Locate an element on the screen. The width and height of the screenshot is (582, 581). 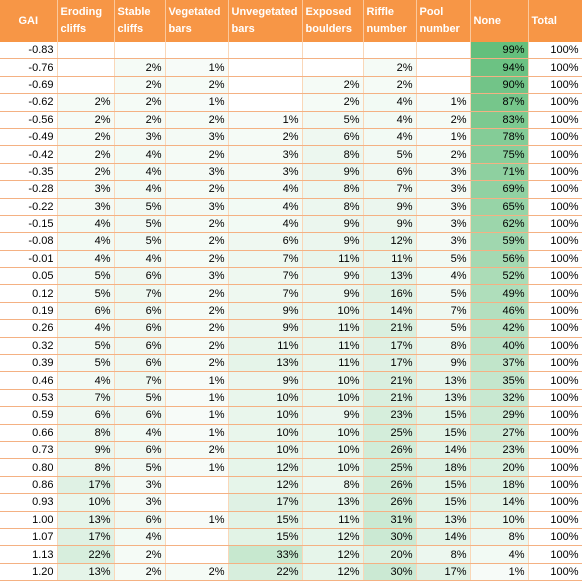
gai-cell: 0.39 is located at coordinates (29, 363).